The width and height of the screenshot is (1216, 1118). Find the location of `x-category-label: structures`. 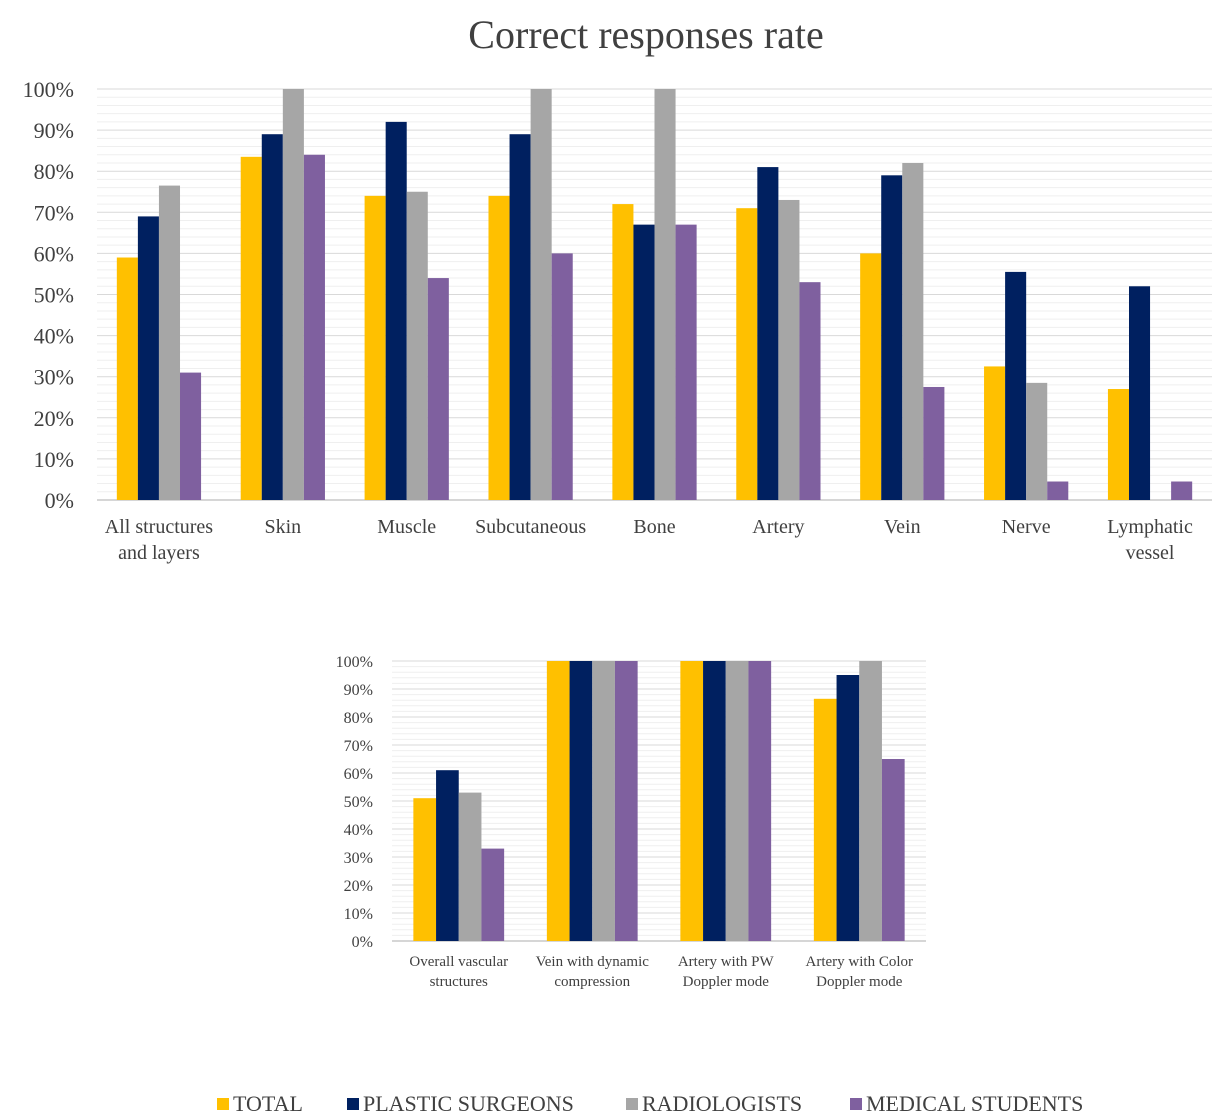

x-category-label: structures is located at coordinates (459, 982).